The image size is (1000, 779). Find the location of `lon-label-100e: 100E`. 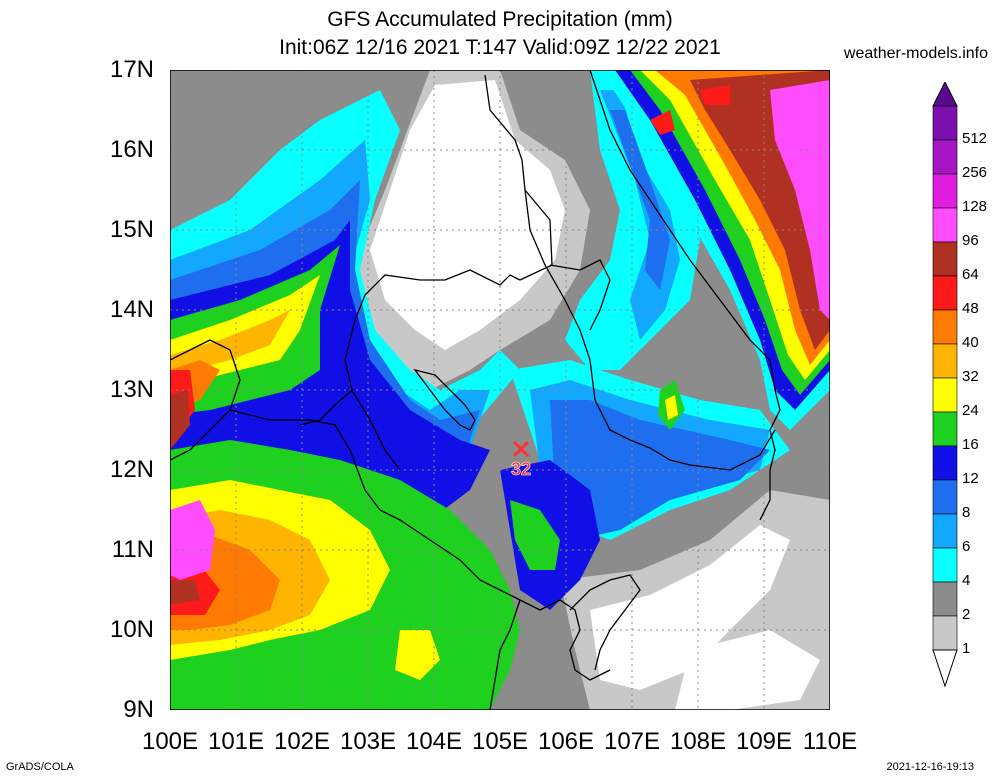

lon-label-100e: 100E is located at coordinates (170, 741).